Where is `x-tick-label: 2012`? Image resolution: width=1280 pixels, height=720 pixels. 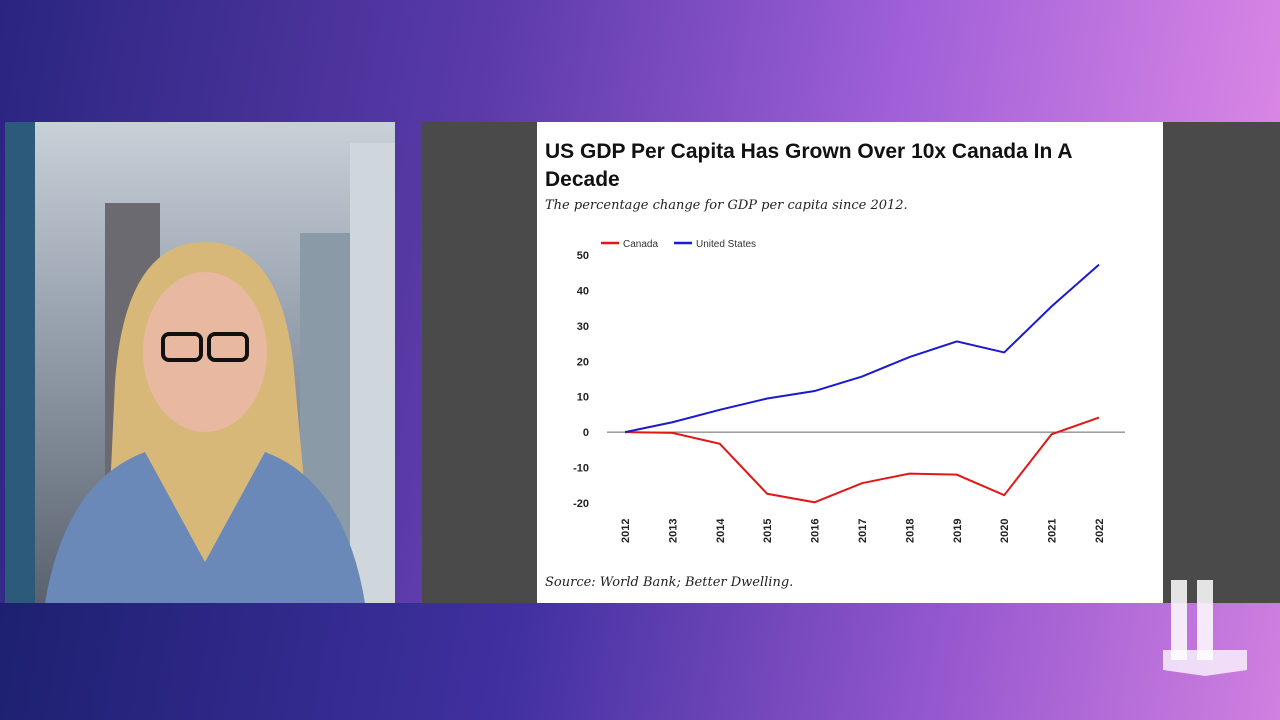 x-tick-label: 2012 is located at coordinates (626, 531).